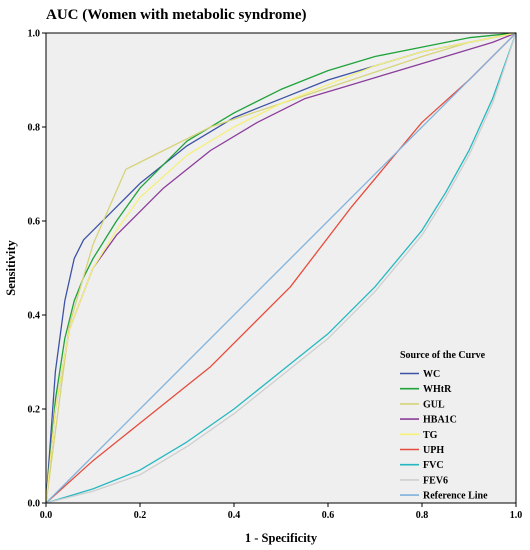 This screenshot has width=530, height=550. I want to click on legend-entry: HBA1C, so click(440, 420).